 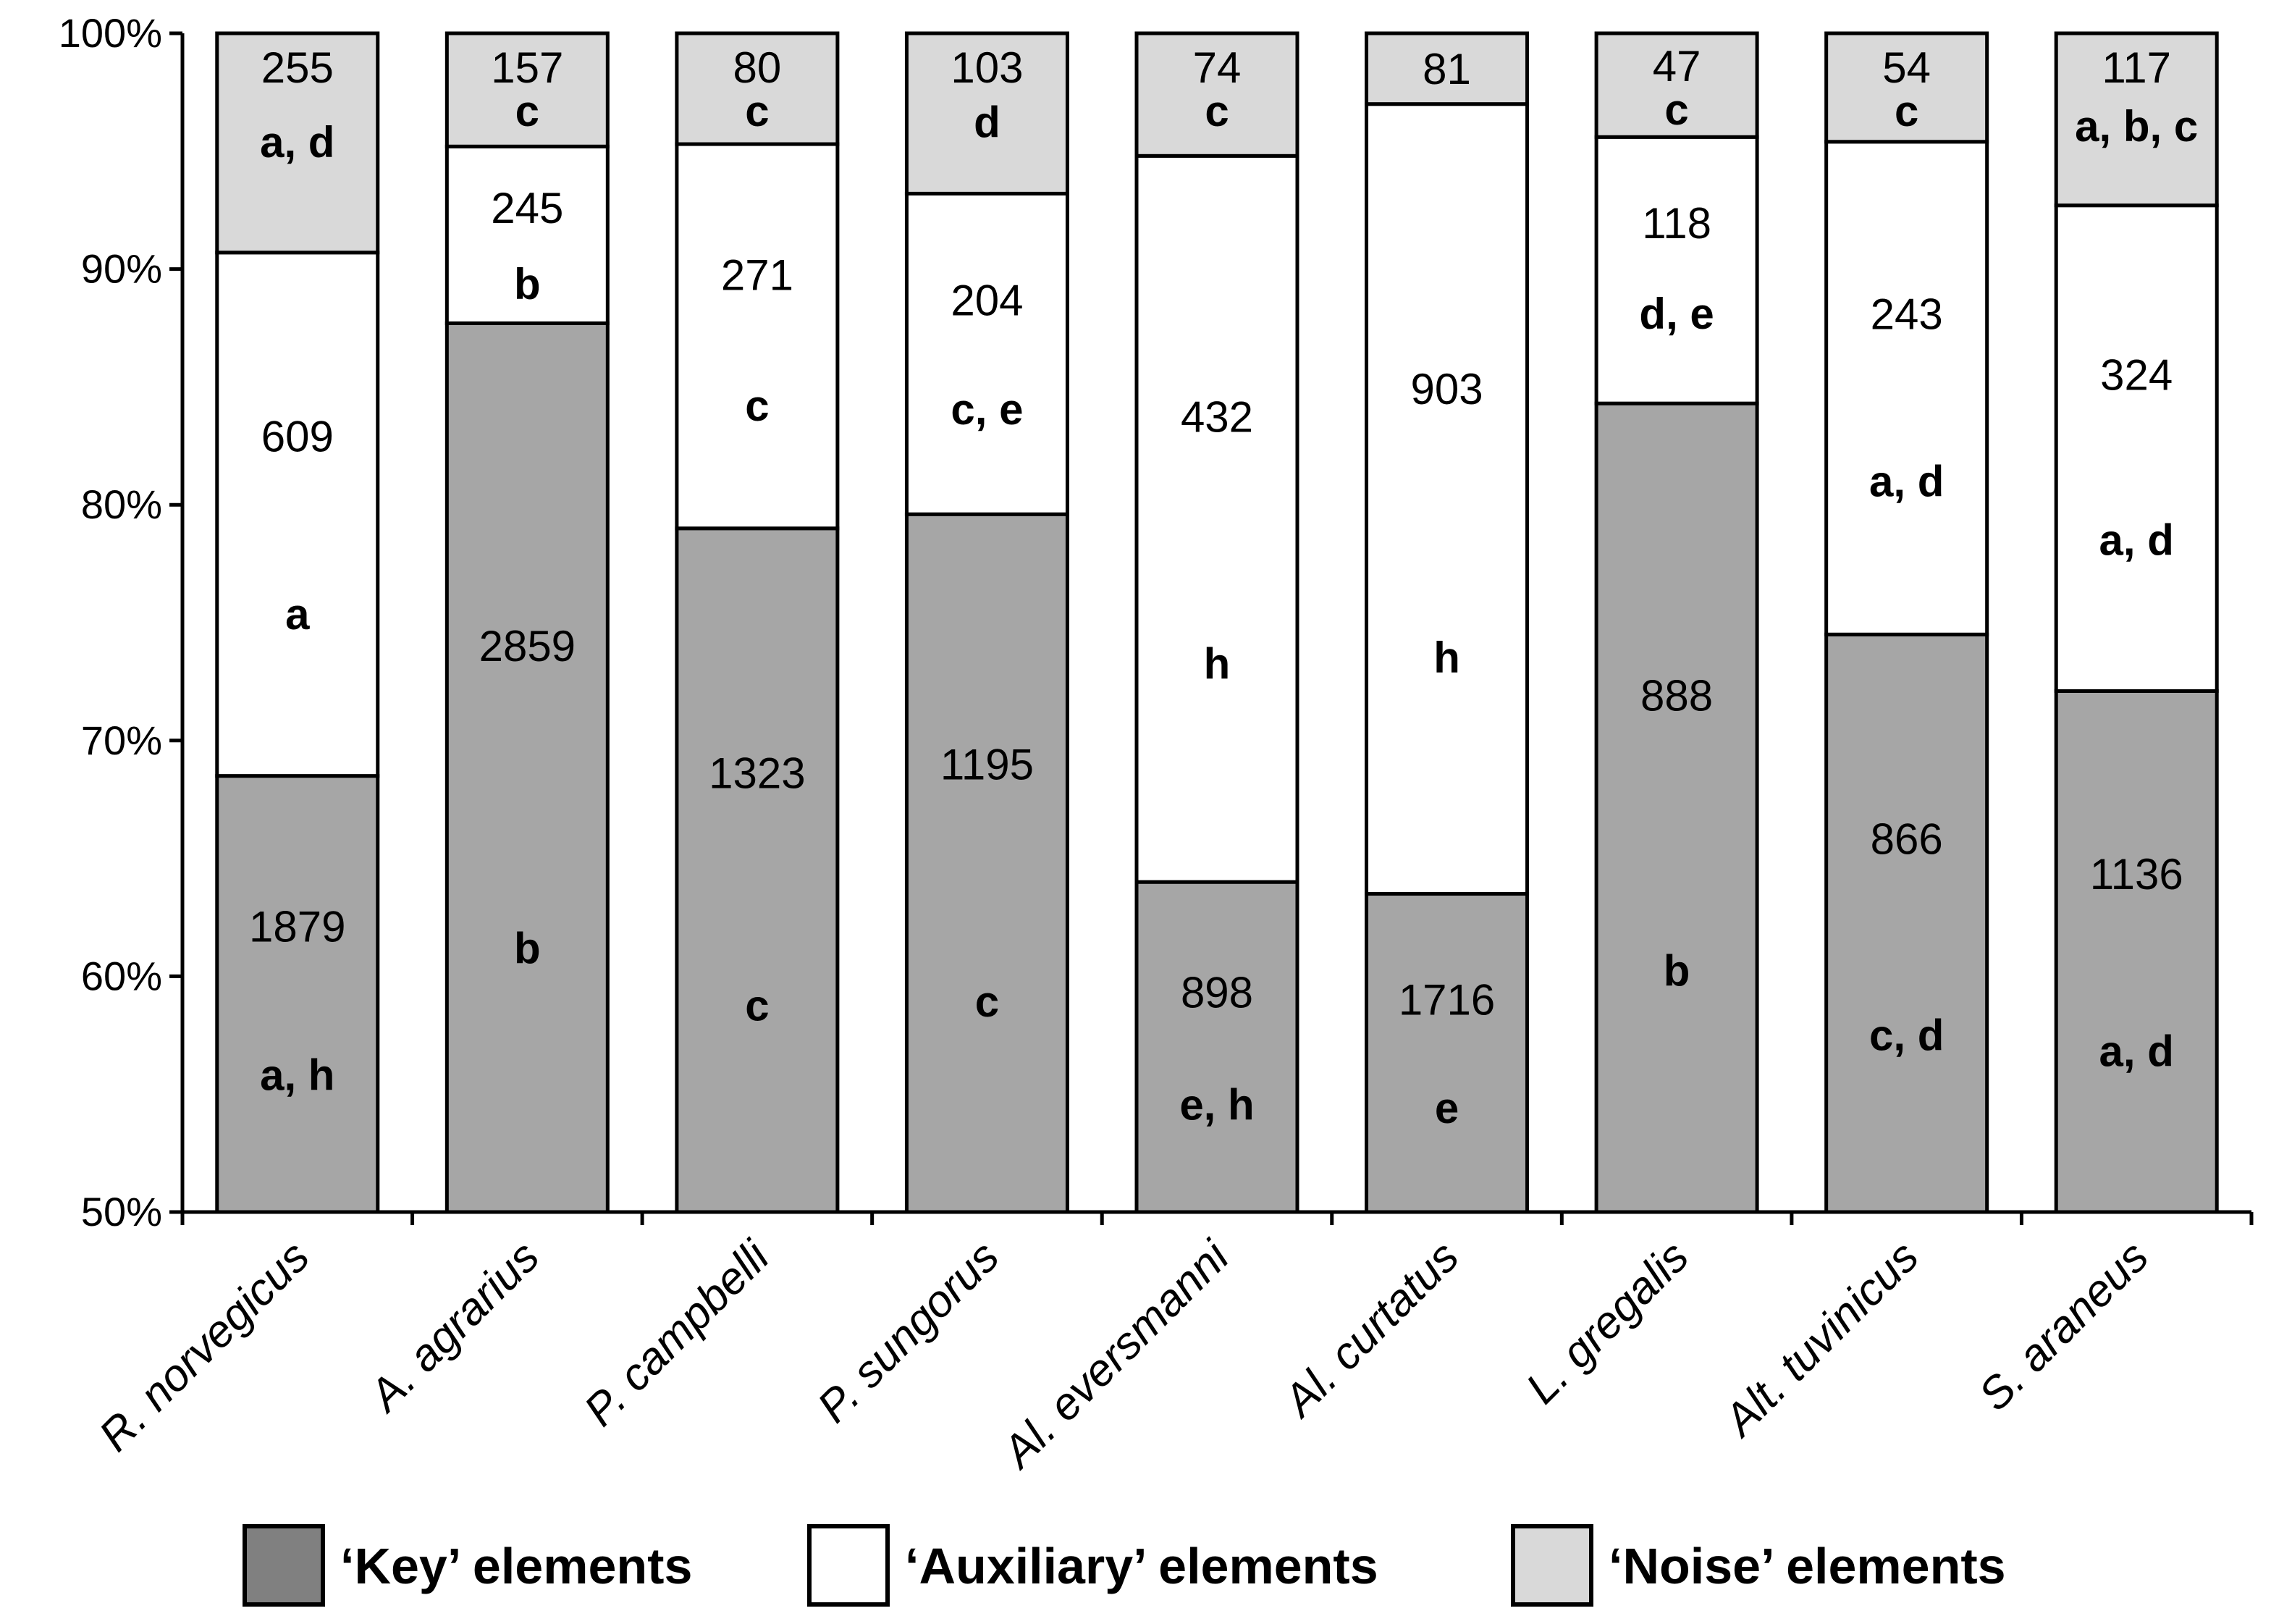 I want to click on bar-r-norvegicus-key, so click(x=298, y=994).